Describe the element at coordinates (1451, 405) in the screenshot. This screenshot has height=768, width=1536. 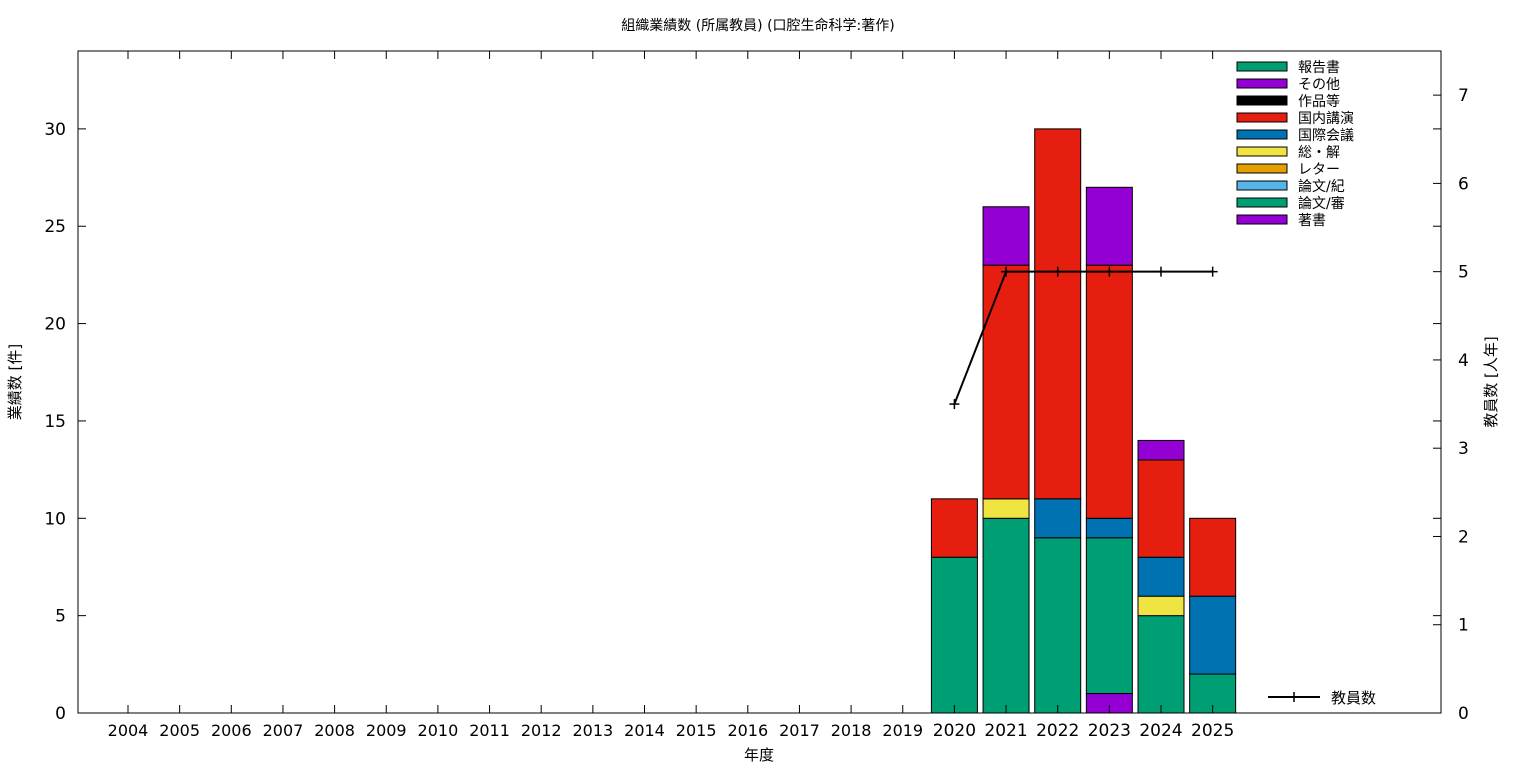
I see `y2-axis: 0 1 2 3 4 5 6 7` at that location.